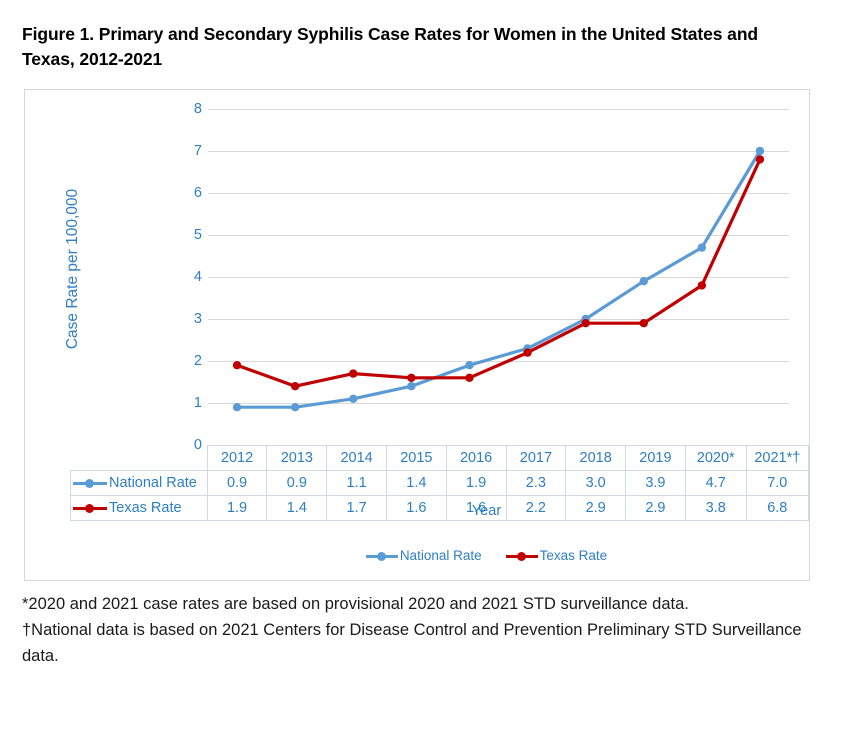  I want to click on table-cell-value: 1.1, so click(356, 483).